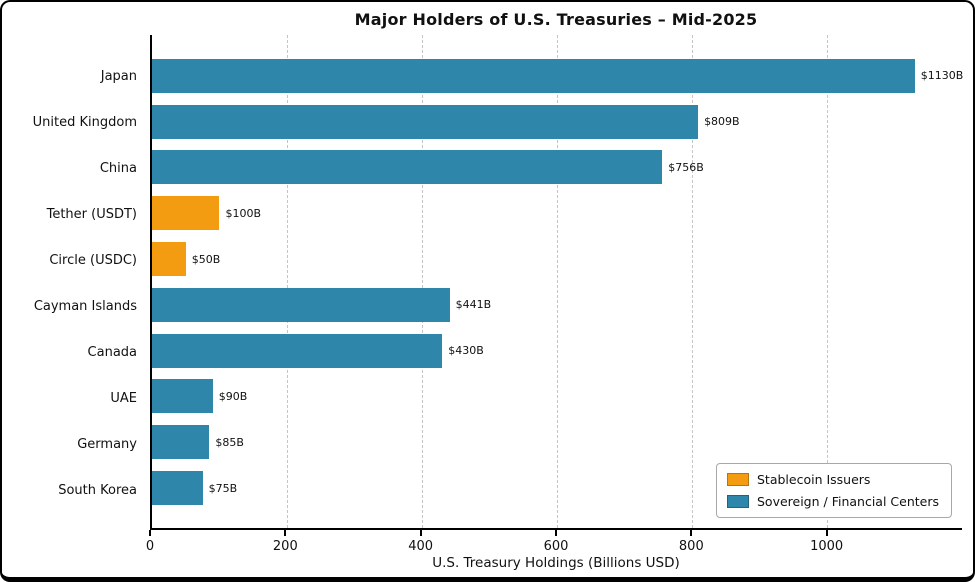 The width and height of the screenshot is (975, 582). Describe the element at coordinates (556, 563) in the screenshot. I see `x-axis-title: U.S. Treasury Holdings (Billions USD)` at that location.